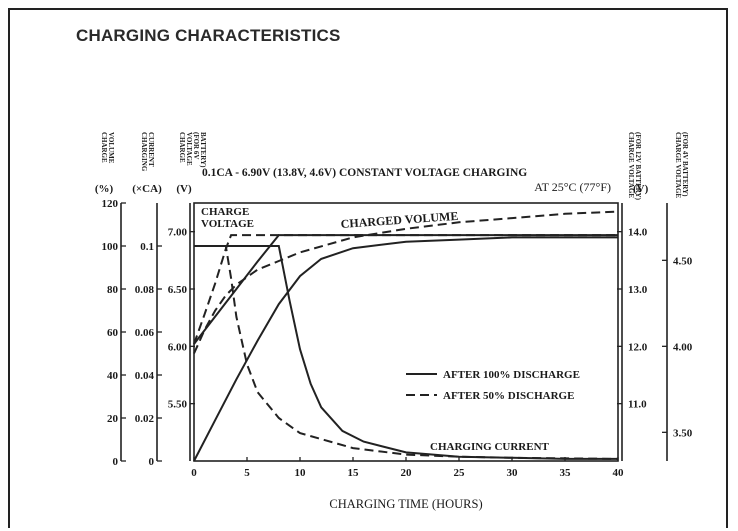 The width and height of the screenshot is (738, 531). I want to click on x-tick-label: 35, so click(566, 473).